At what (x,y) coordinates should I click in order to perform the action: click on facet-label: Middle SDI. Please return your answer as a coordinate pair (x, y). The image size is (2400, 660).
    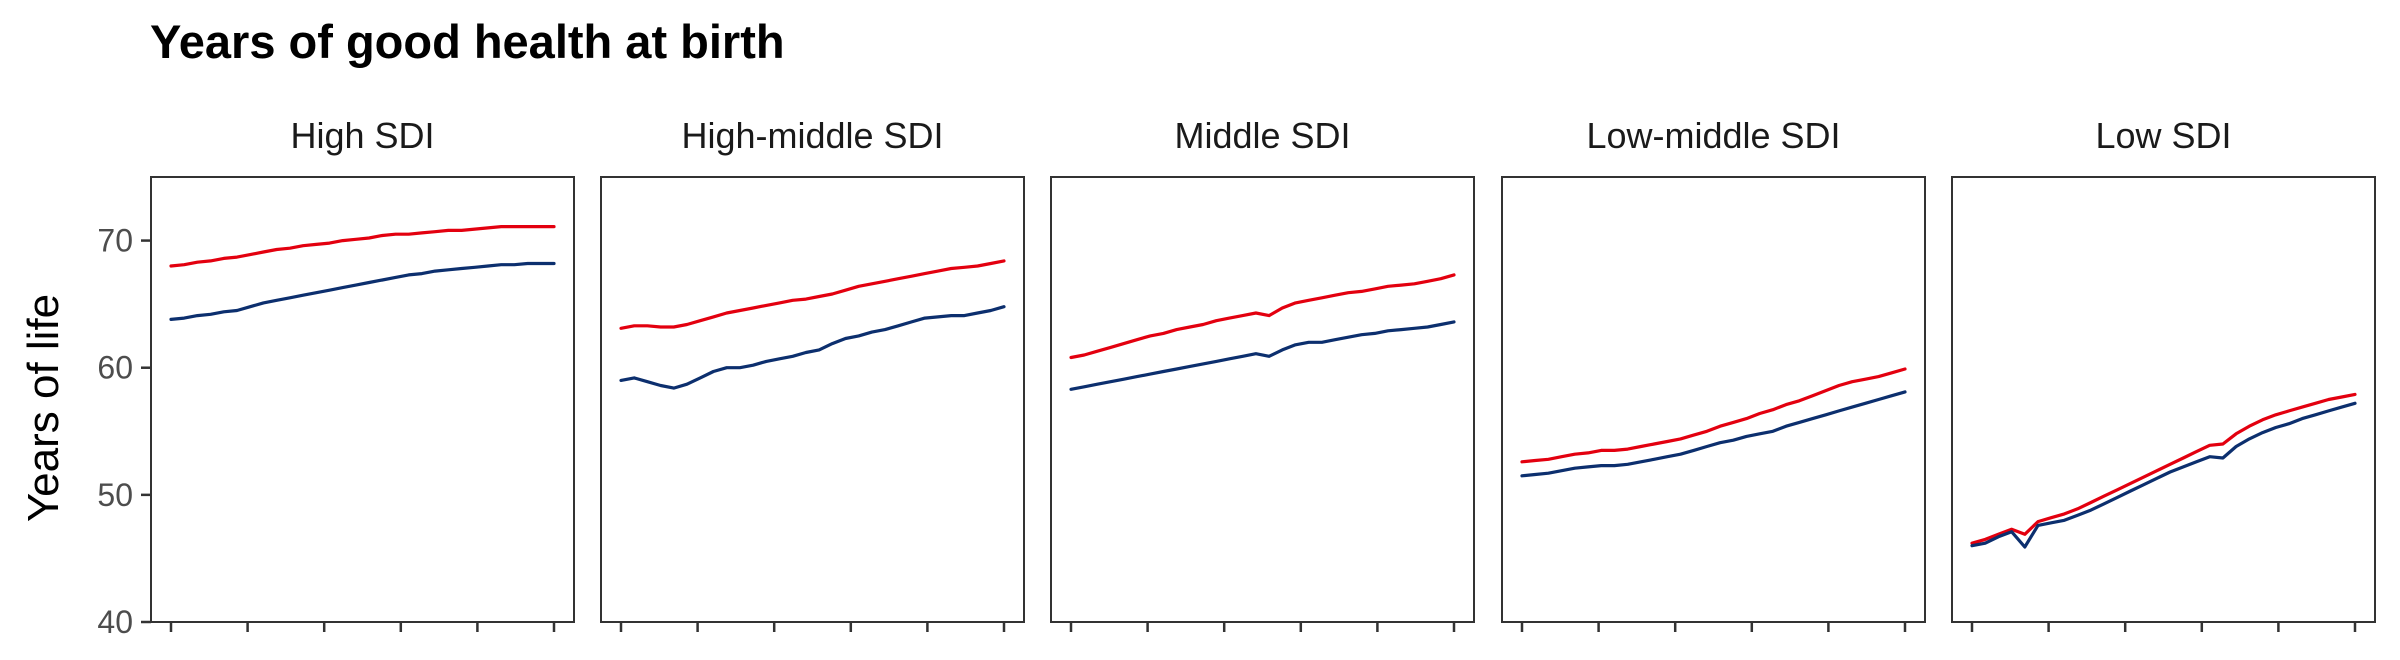
    Looking at the image, I should click on (1262, 135).